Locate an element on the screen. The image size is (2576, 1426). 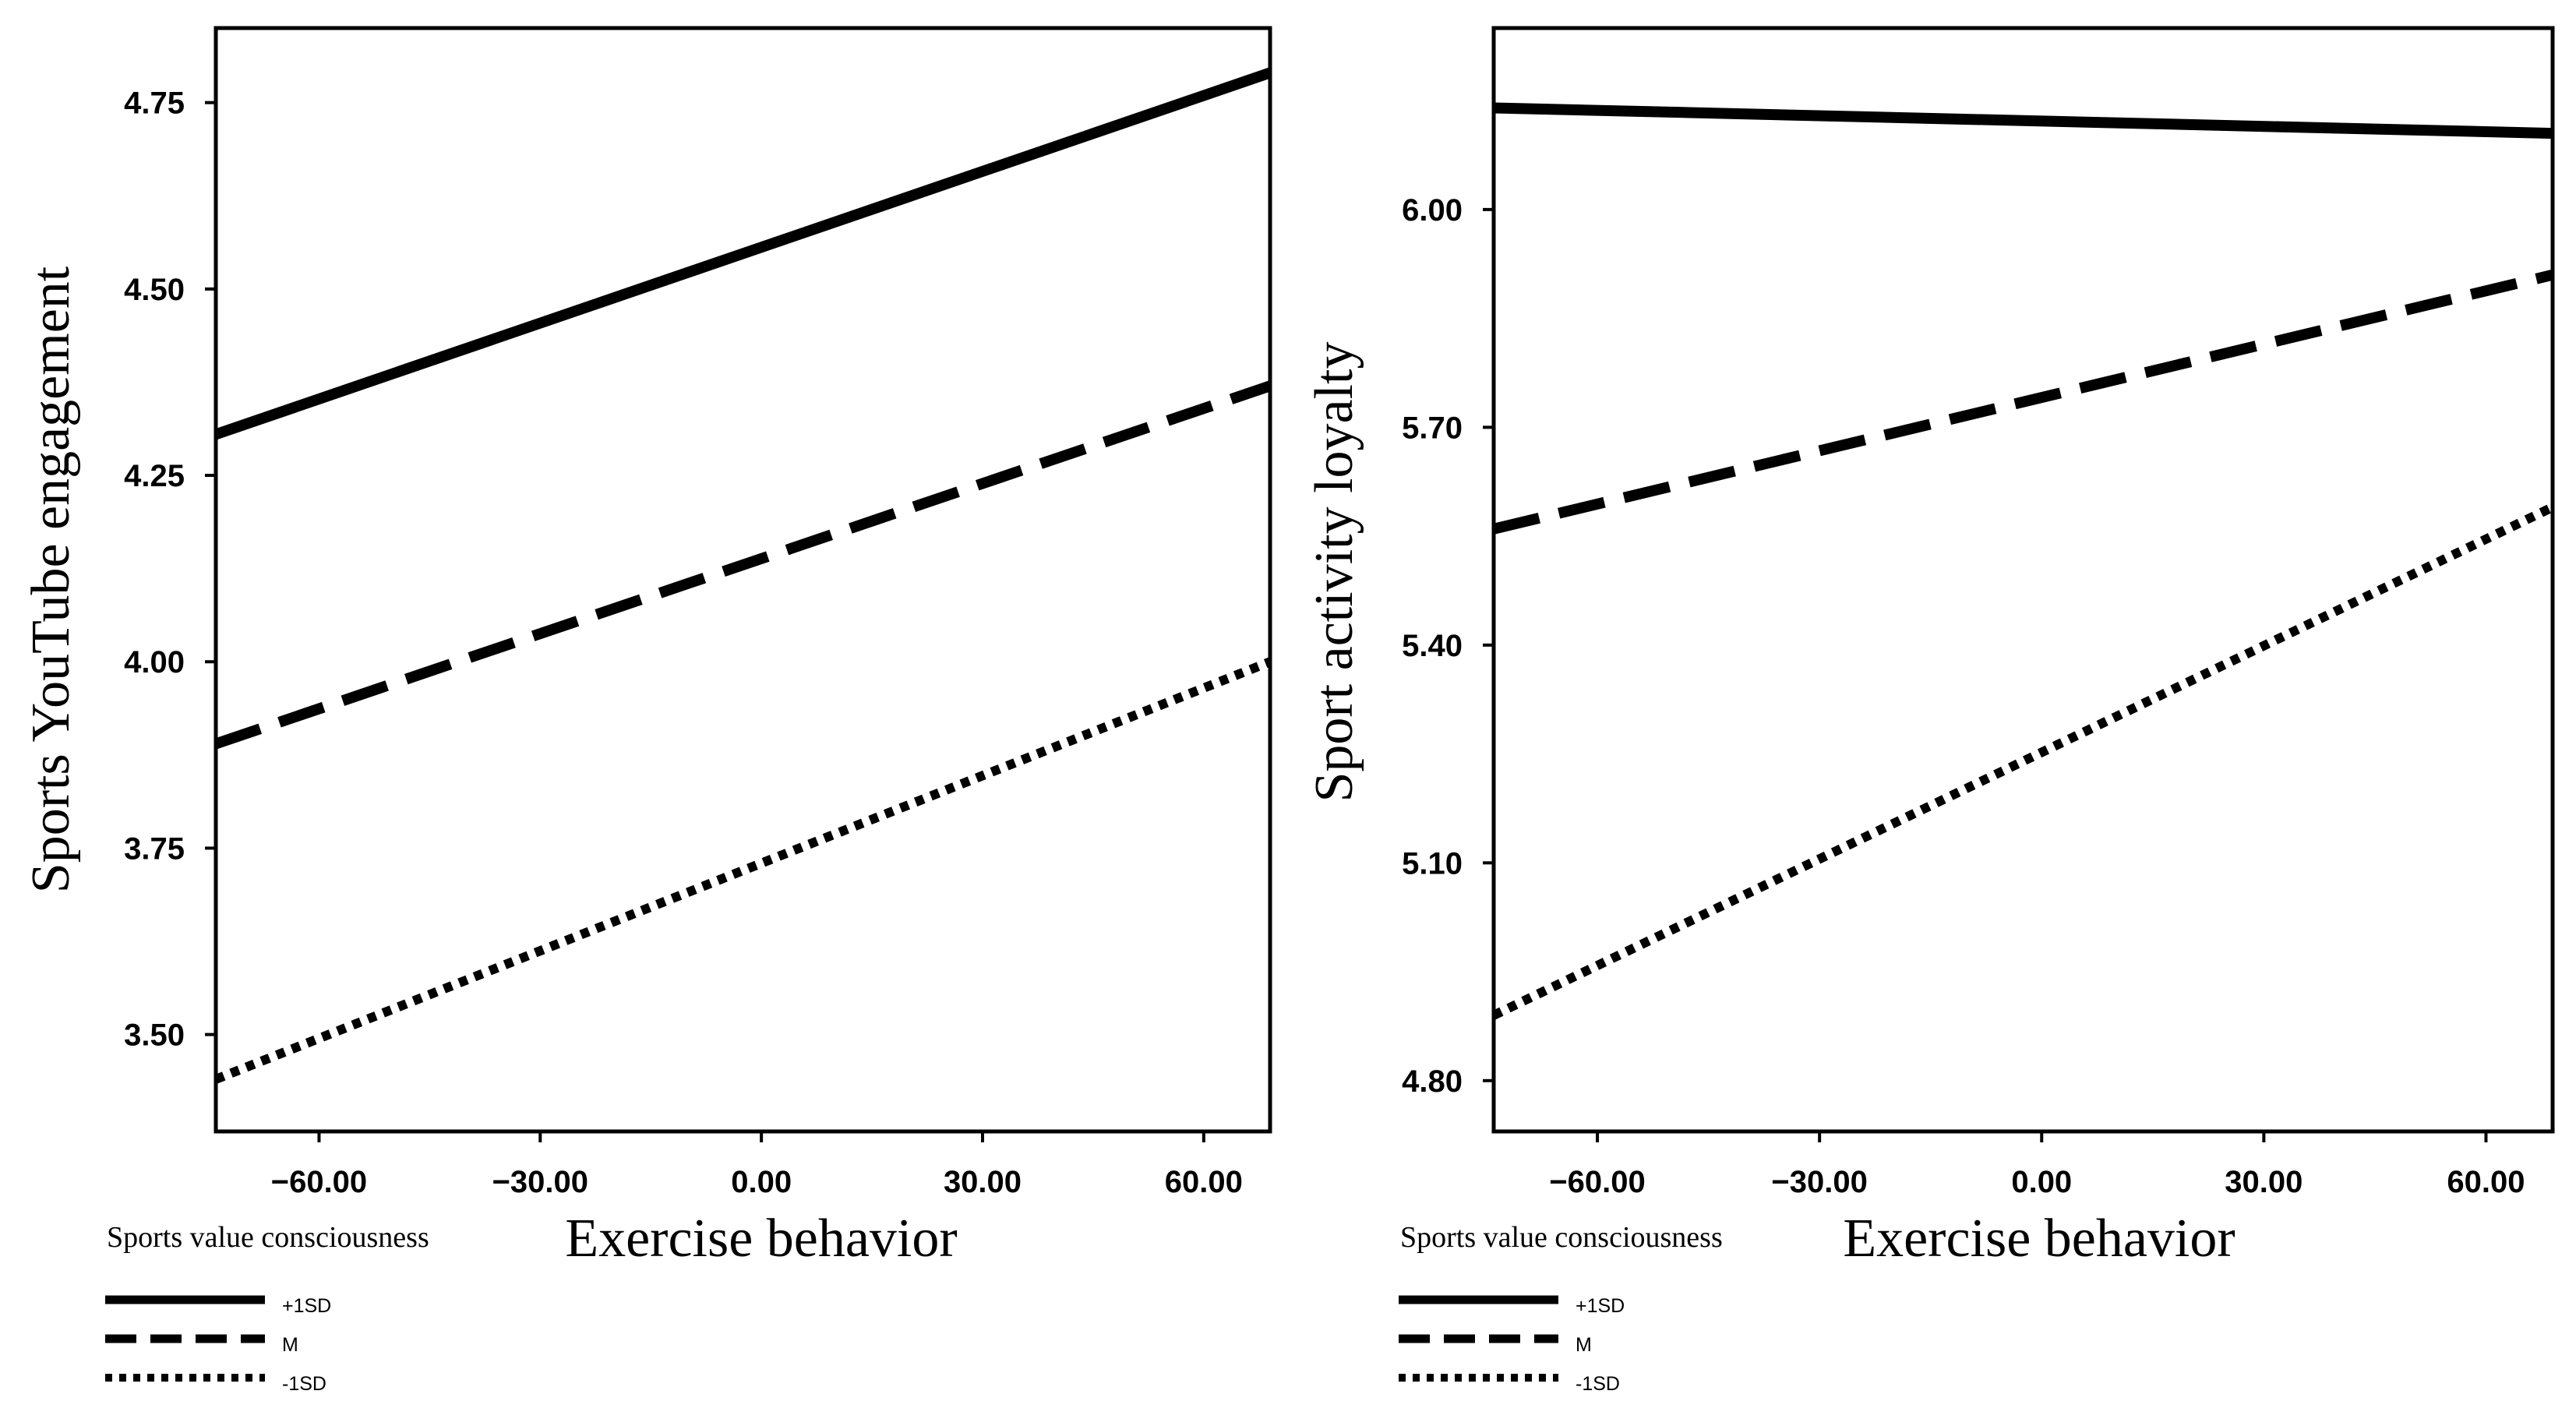
y-tick-label: 4.80 is located at coordinates (1432, 1081).